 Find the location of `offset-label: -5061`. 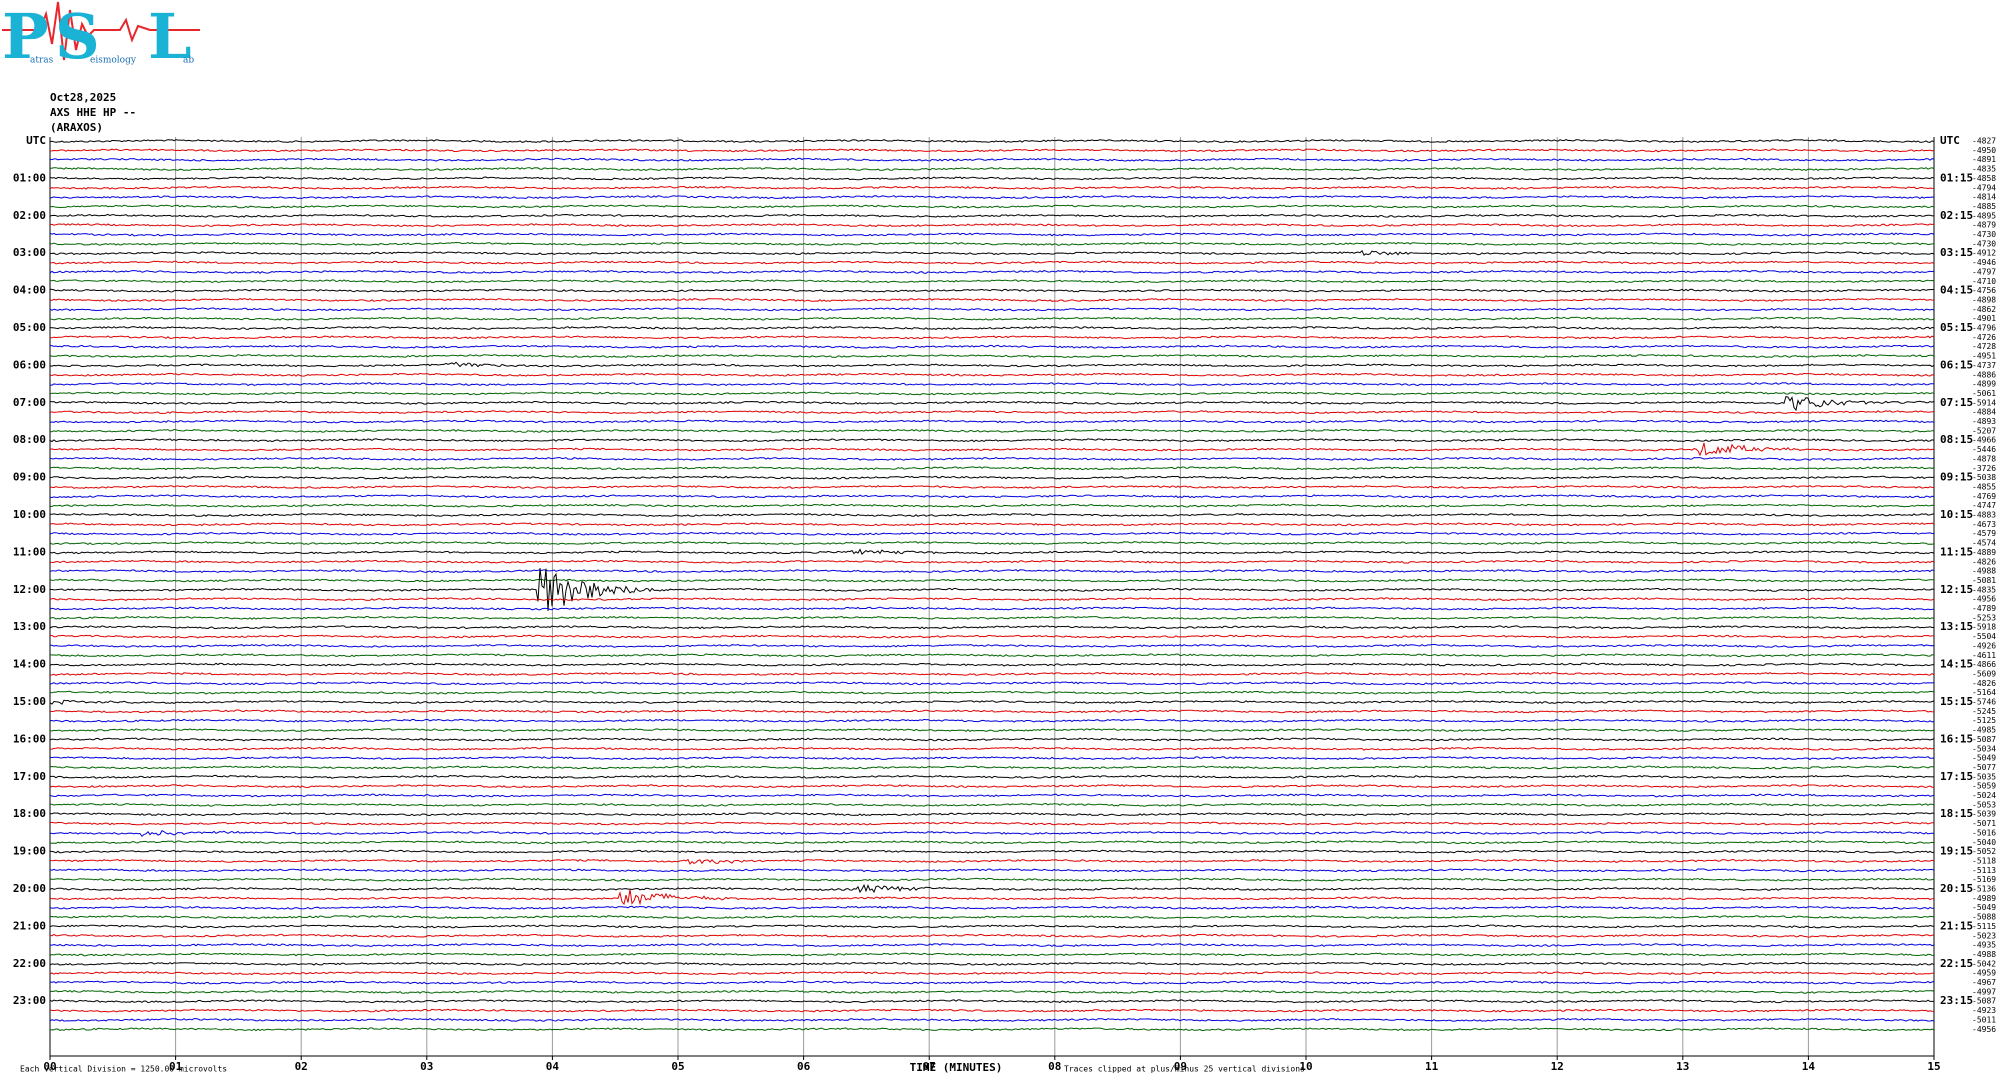

offset-label: -5061 is located at coordinates (1984, 393).